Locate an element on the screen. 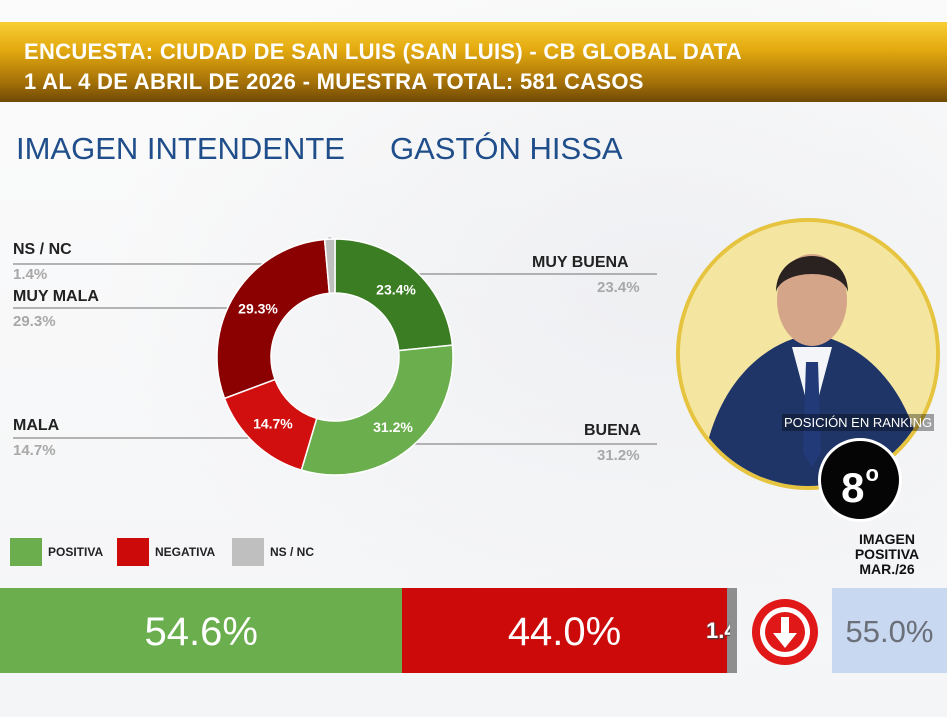 This screenshot has width=947, height=717. donut-slice-muy-mala is located at coordinates (273, 319).